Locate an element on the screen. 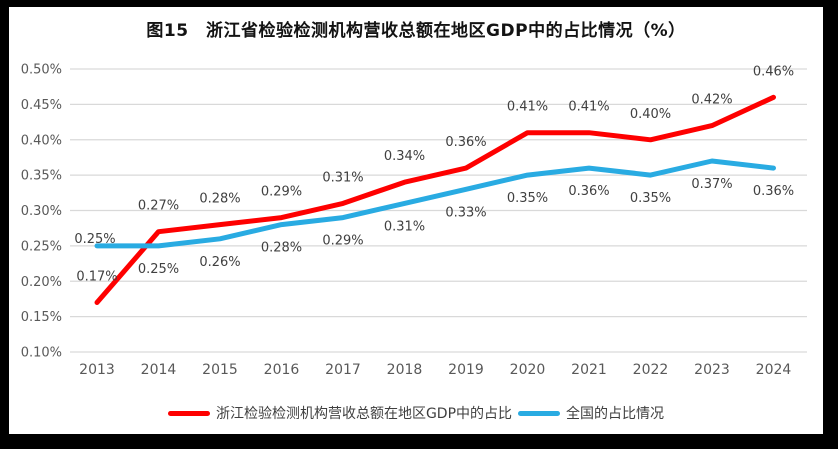 Image resolution: width=838 pixels, height=449 pixels. data-label: 0.42% is located at coordinates (711, 100).